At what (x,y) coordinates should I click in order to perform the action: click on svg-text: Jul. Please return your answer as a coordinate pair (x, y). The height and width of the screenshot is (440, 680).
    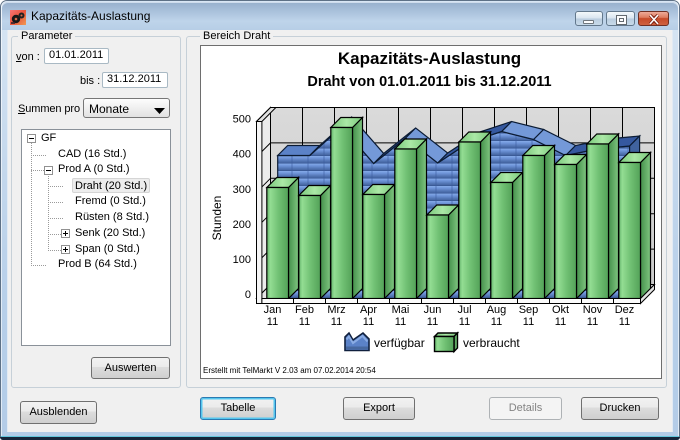
    Looking at the image, I should click on (464, 310).